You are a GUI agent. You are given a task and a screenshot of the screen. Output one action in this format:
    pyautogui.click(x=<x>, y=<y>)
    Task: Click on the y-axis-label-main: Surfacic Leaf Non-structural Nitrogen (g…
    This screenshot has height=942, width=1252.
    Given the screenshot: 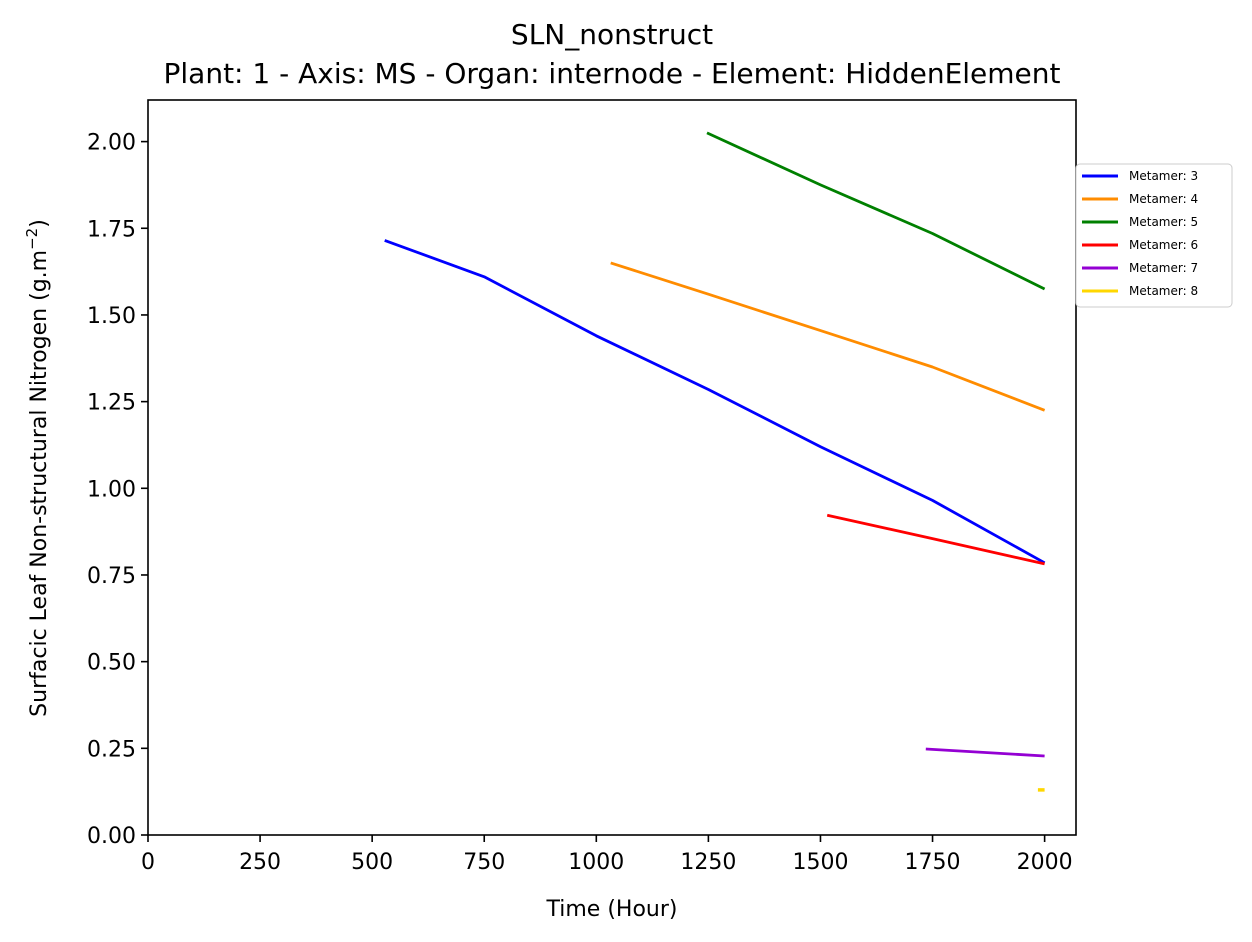 What is the action you would take?
    pyautogui.click(x=39, y=483)
    